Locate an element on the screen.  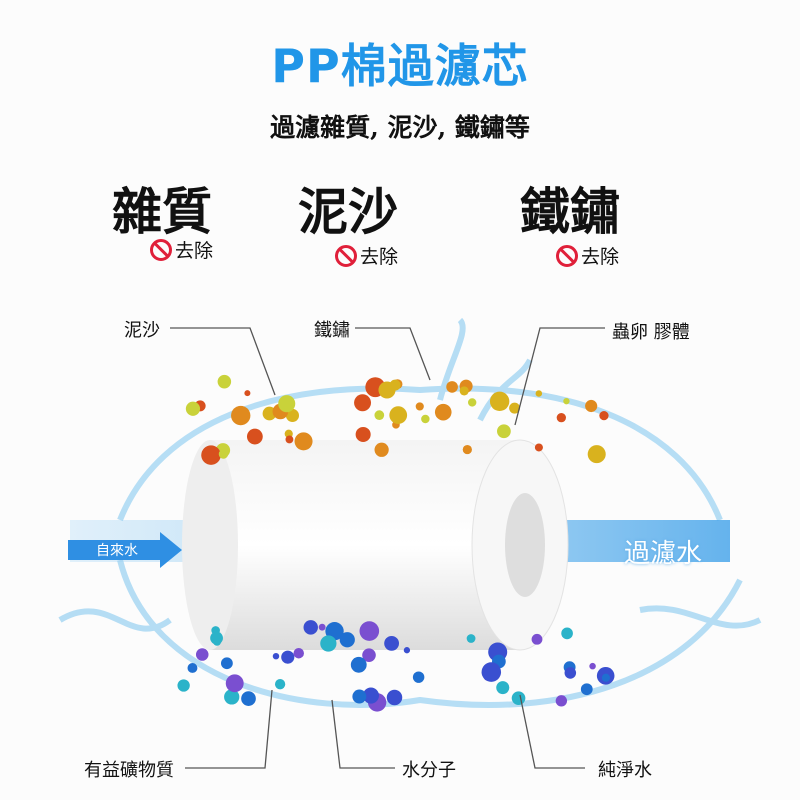
inflow-arrow is located at coordinates (125, 550).